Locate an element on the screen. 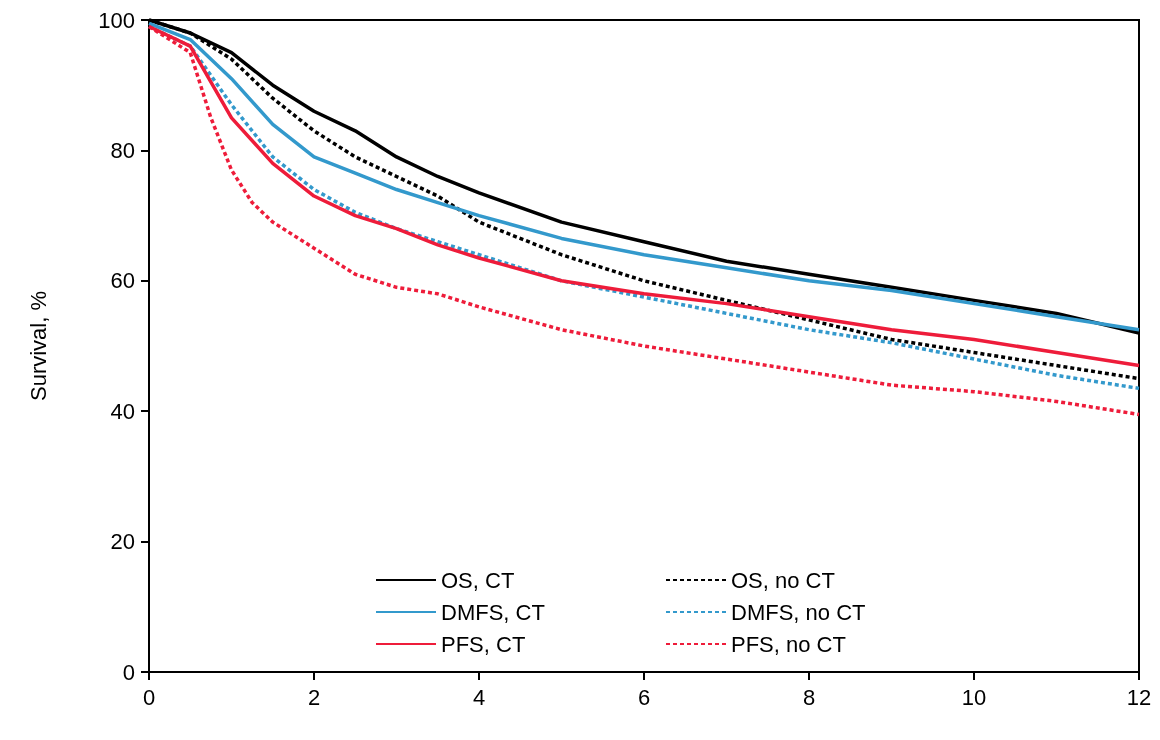  legend-label: PFS, CT is located at coordinates (483, 644).